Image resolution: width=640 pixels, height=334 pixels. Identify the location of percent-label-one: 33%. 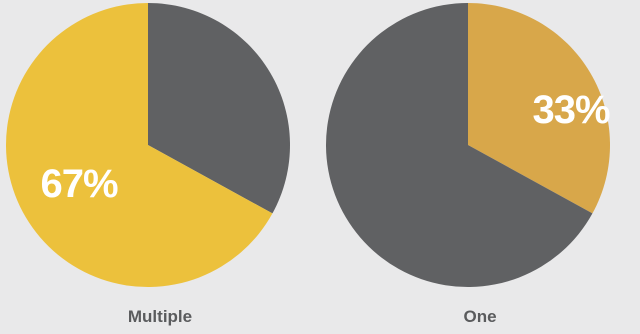
(570, 110).